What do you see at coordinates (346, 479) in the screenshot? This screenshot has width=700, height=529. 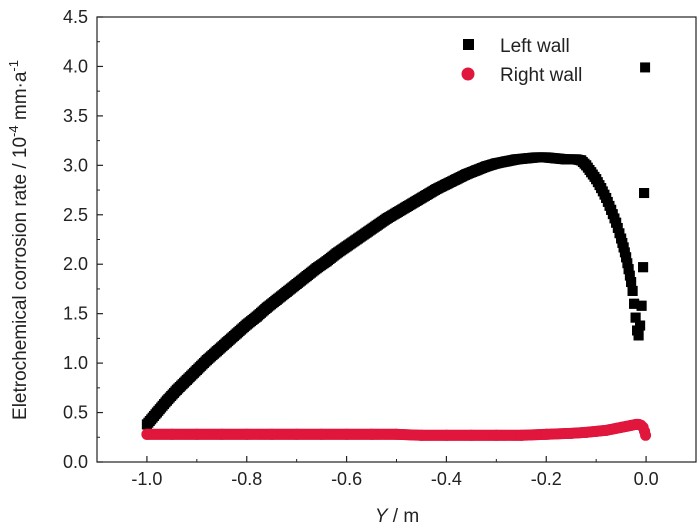 I see `x-tick-label: -0.6` at bounding box center [346, 479].